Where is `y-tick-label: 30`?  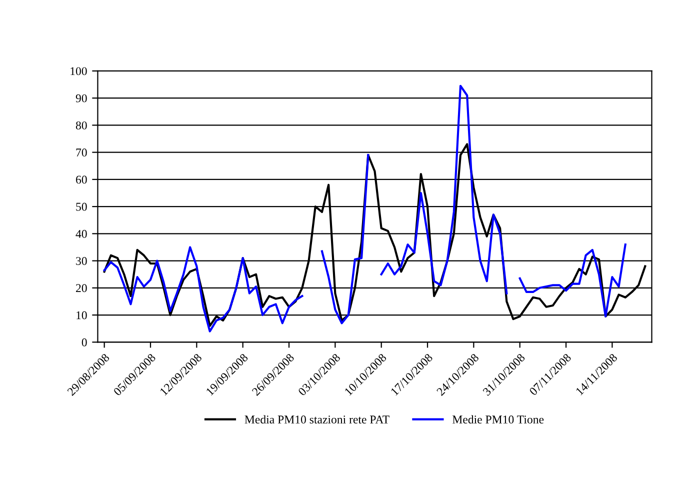
y-tick-label: 30 is located at coordinates (81, 261).